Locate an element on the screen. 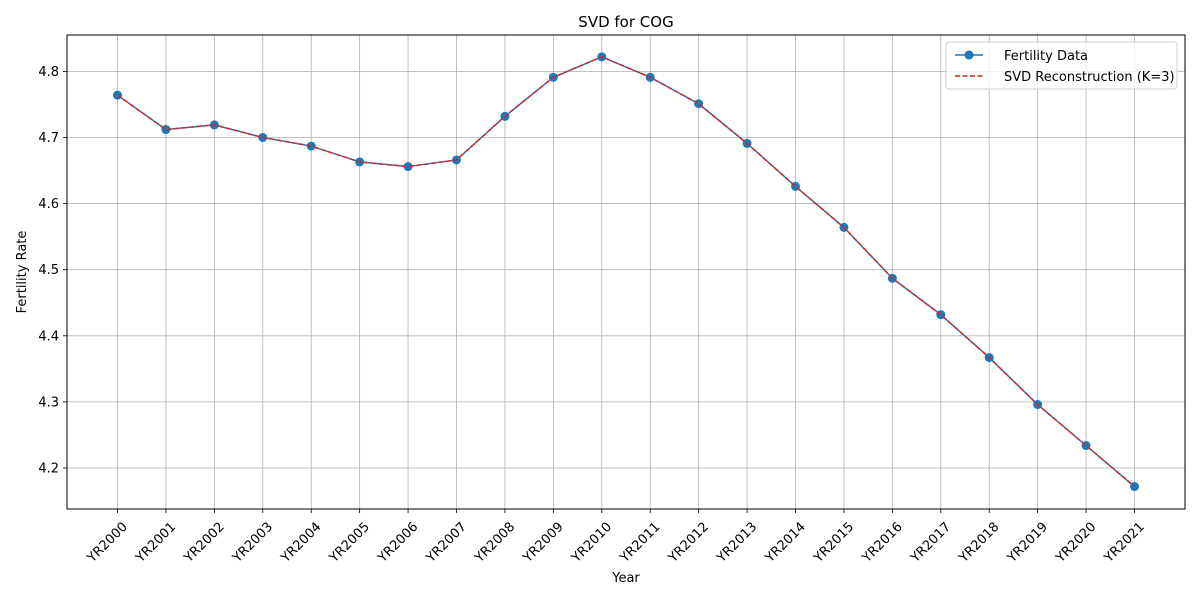  x-axis-label: Year is located at coordinates (625, 578).